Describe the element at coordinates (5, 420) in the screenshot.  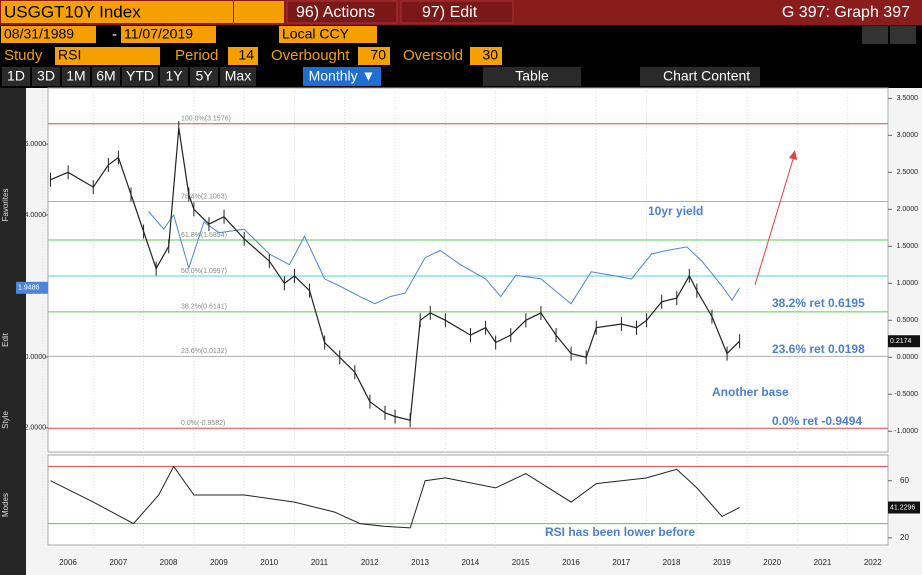
I see `sidebar-label: Style` at that location.